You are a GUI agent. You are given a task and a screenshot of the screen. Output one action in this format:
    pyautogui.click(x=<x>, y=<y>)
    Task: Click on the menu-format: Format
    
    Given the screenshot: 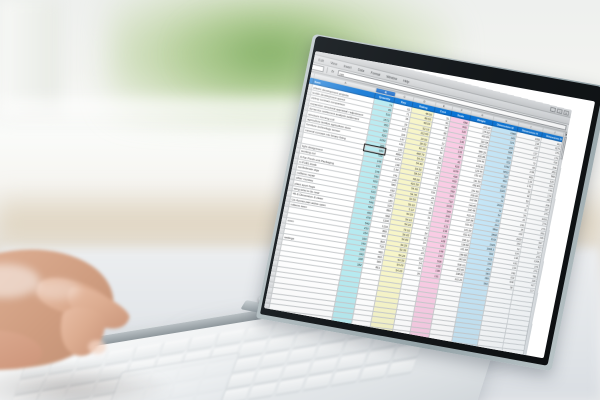 What is the action you would take?
    pyautogui.click(x=375, y=73)
    